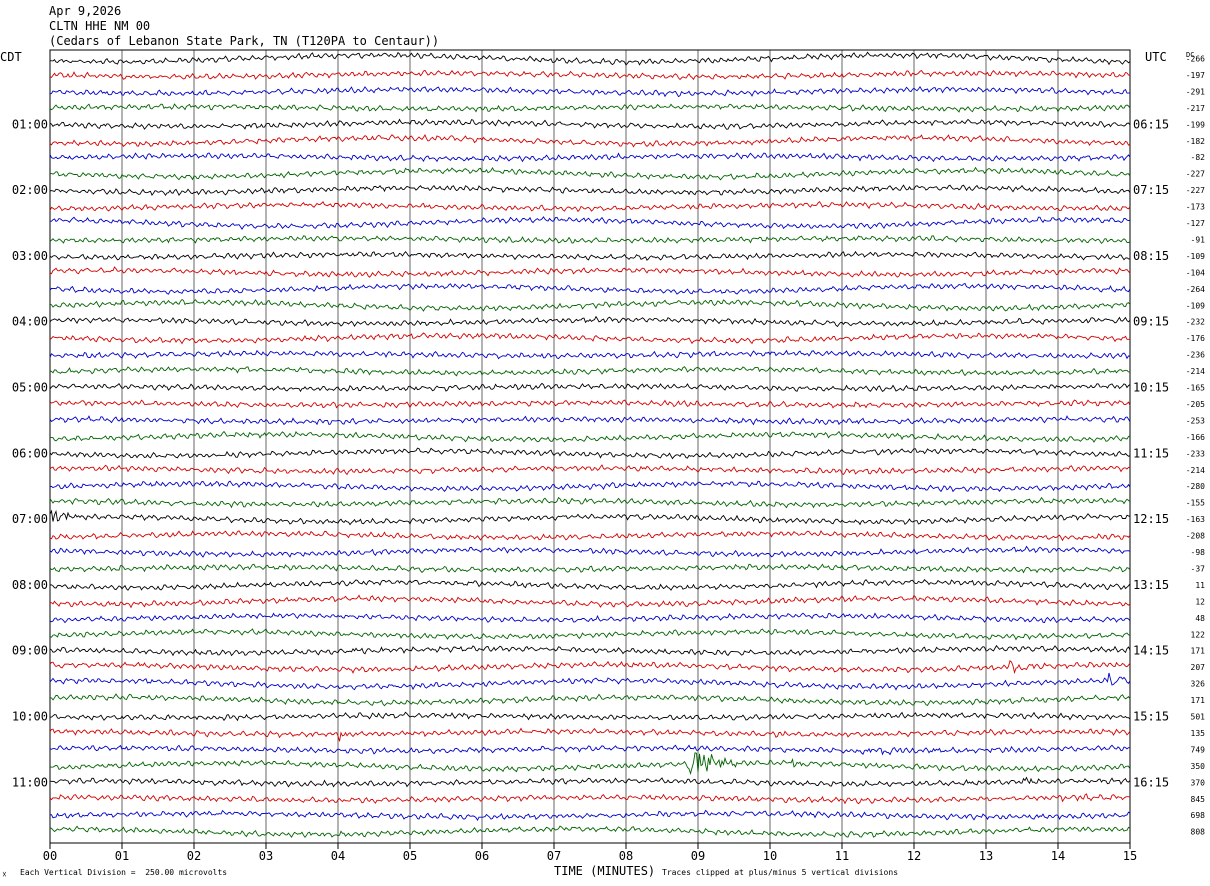  Describe the element at coordinates (1198, 634) in the screenshot. I see `dc-offset-label: 122` at that location.